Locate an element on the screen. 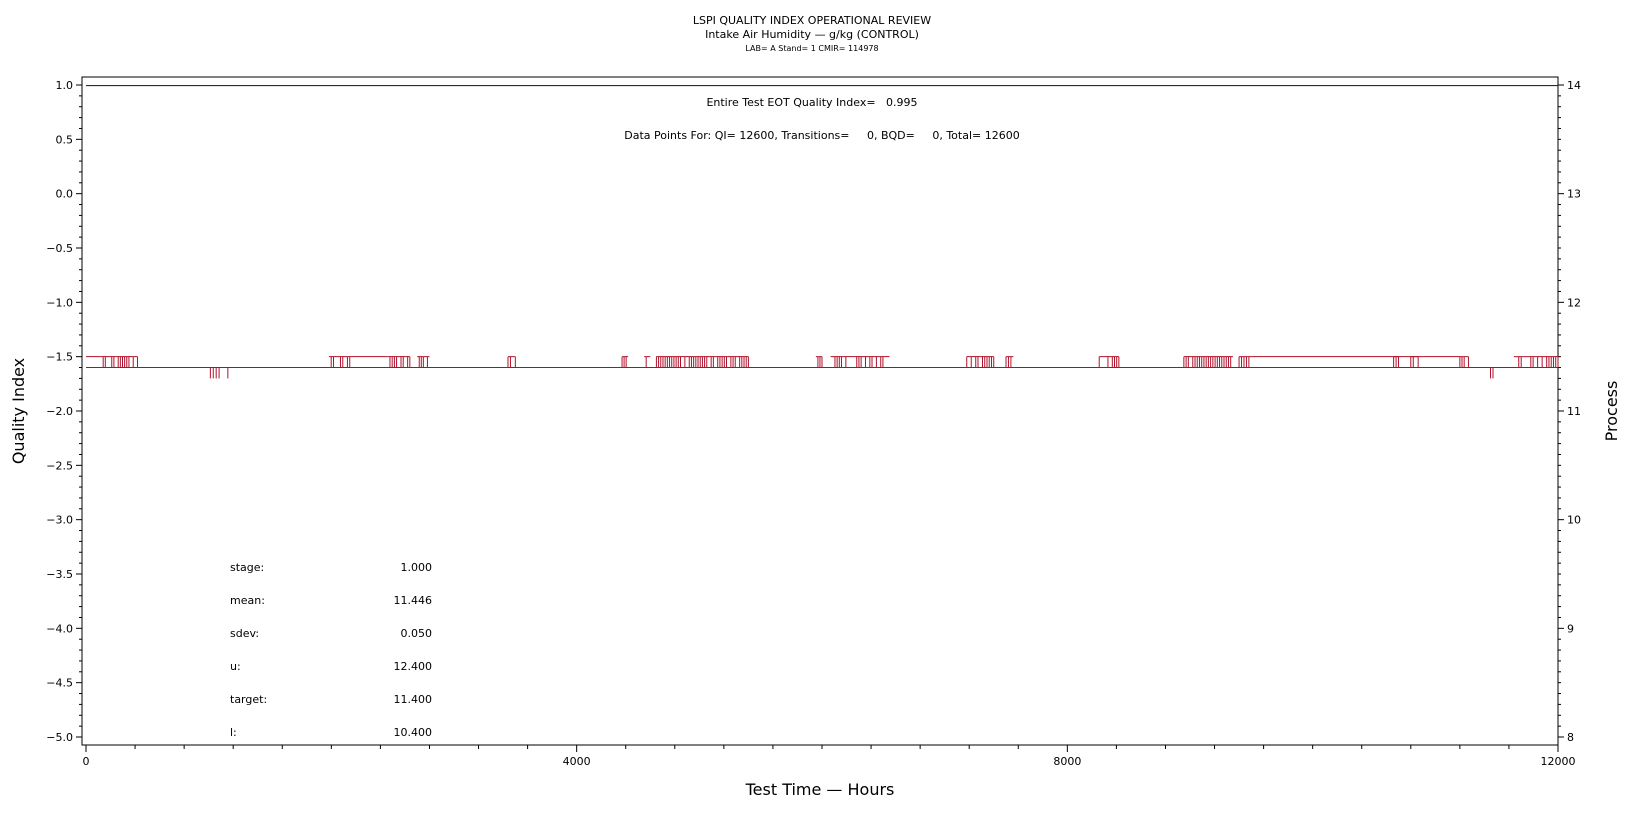 The width and height of the screenshot is (1632, 819). y-tick-label: 0.5 is located at coordinates (65, 139).